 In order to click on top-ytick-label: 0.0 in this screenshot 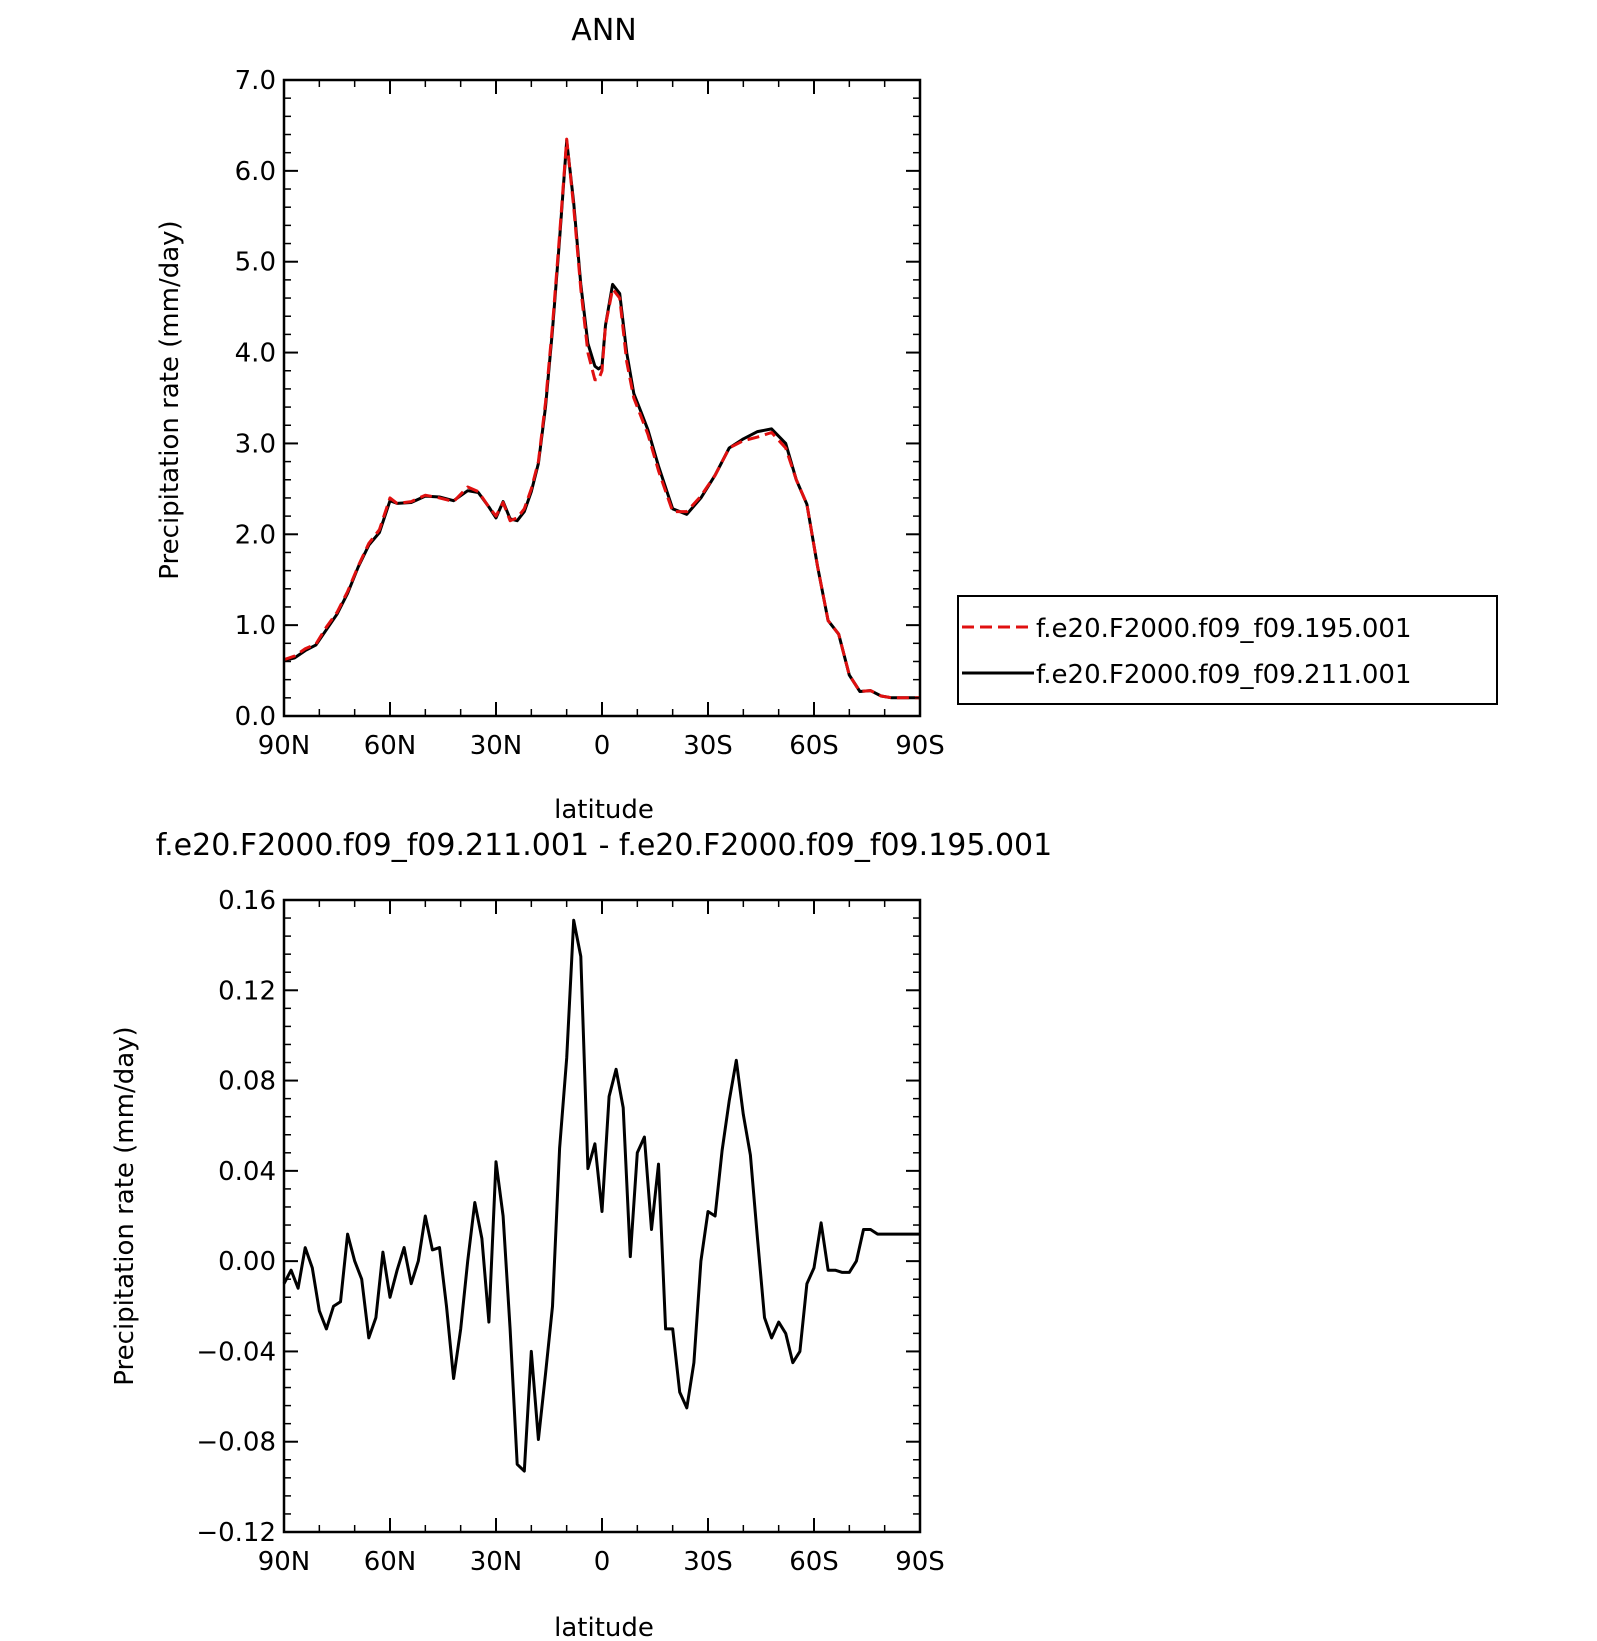, I will do `click(255, 717)`.